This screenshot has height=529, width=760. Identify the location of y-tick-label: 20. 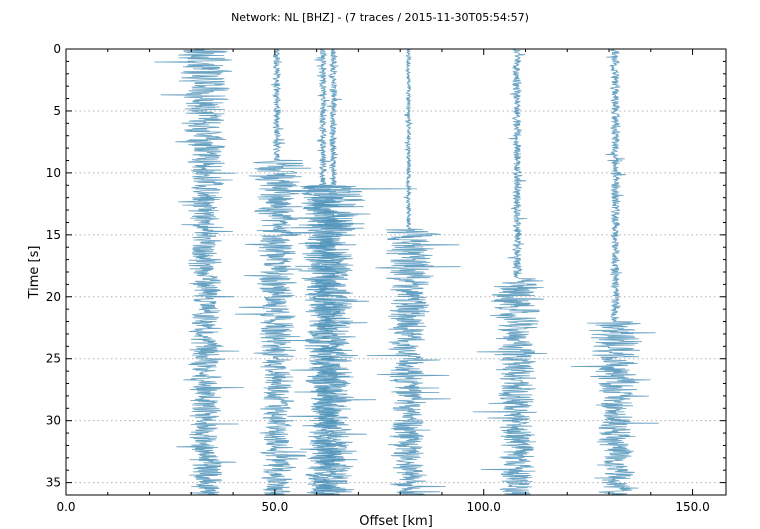
(53, 297).